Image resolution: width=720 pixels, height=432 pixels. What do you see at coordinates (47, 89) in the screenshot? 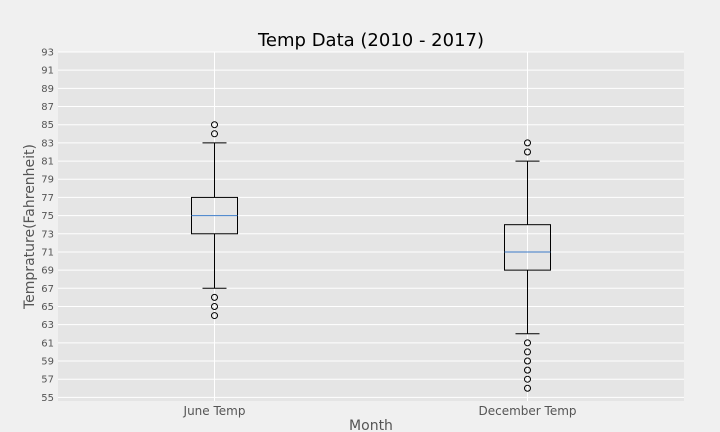
I see `y-tick-label: 89` at bounding box center [47, 89].